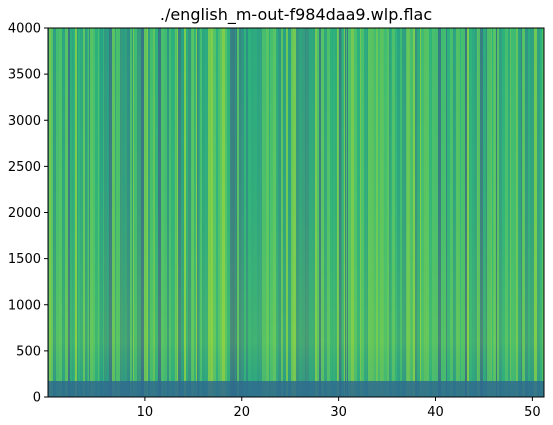 The height and width of the screenshot is (425, 553). I want to click on y-tick-label: 1500, so click(24, 259).